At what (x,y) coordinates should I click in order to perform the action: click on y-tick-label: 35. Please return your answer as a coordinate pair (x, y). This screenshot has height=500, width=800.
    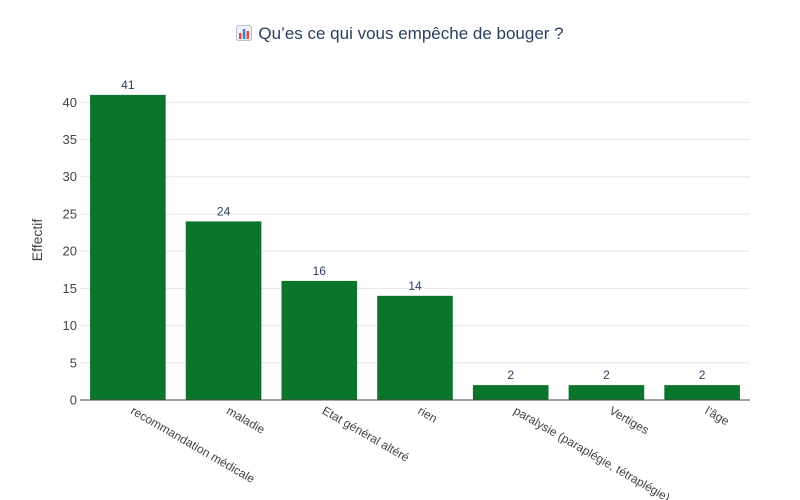
    Looking at the image, I should click on (70, 139).